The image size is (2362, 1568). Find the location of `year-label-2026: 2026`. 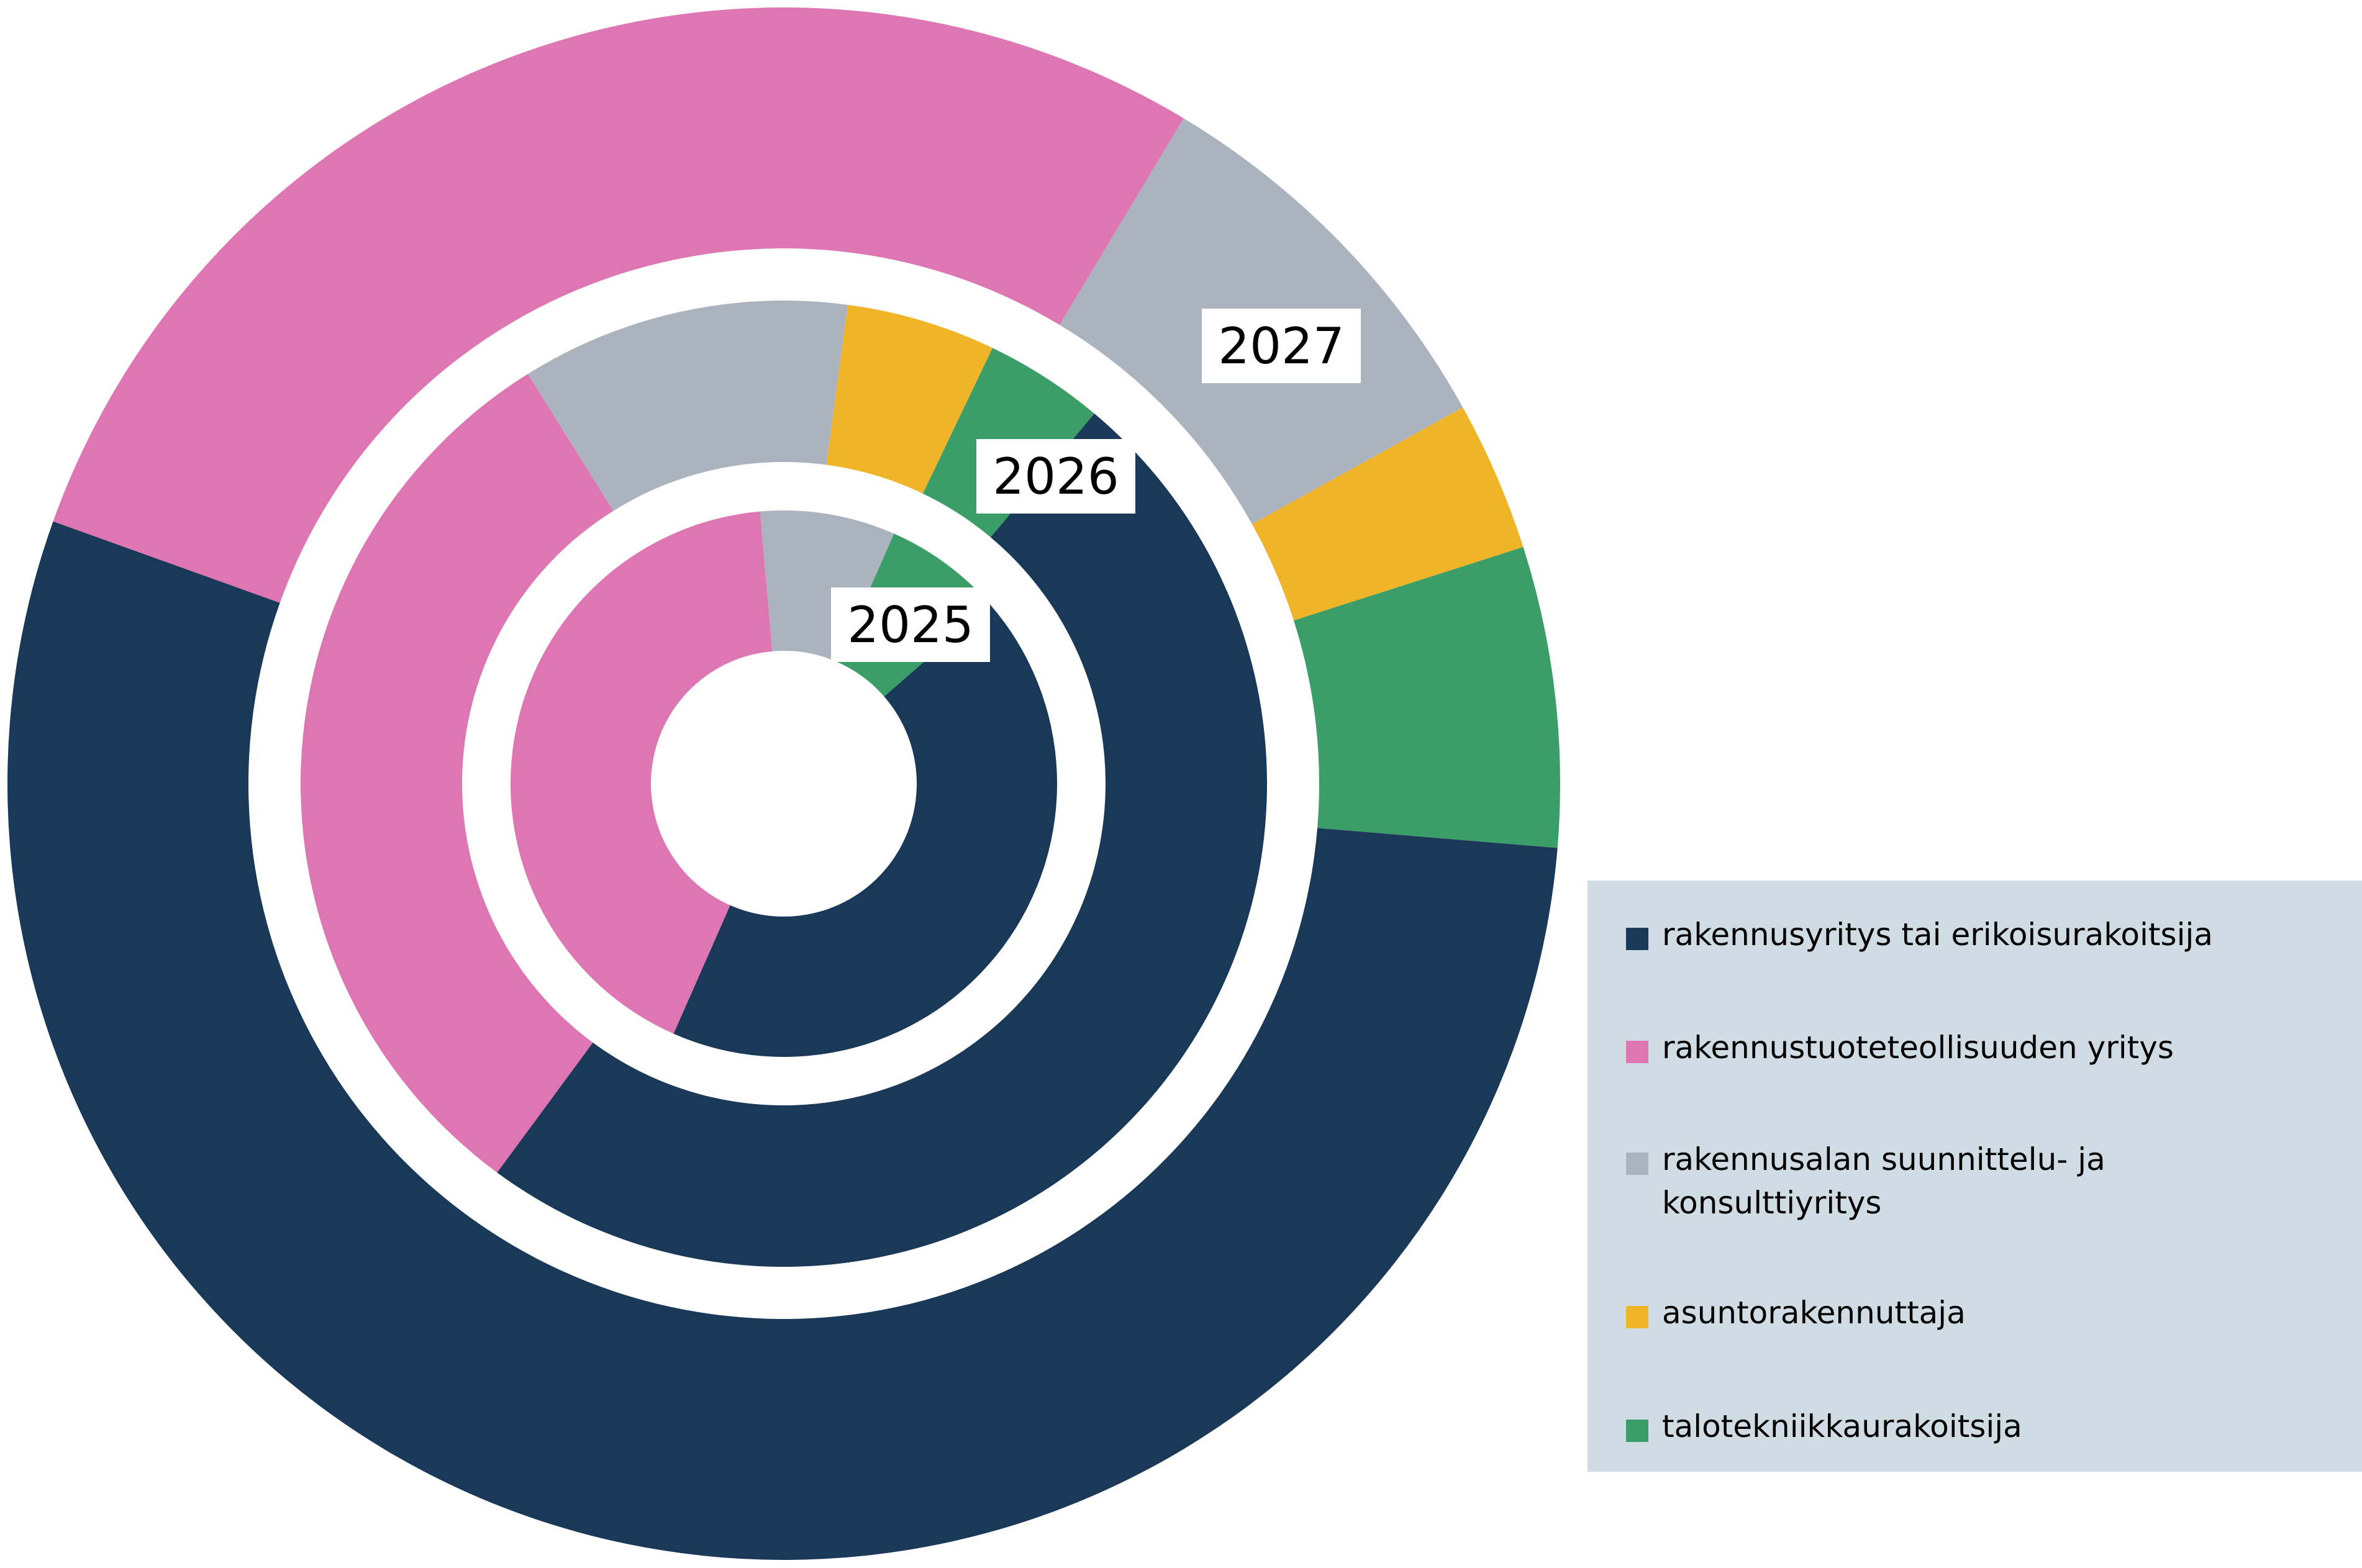

year-label-2026: 2026 is located at coordinates (1055, 477).